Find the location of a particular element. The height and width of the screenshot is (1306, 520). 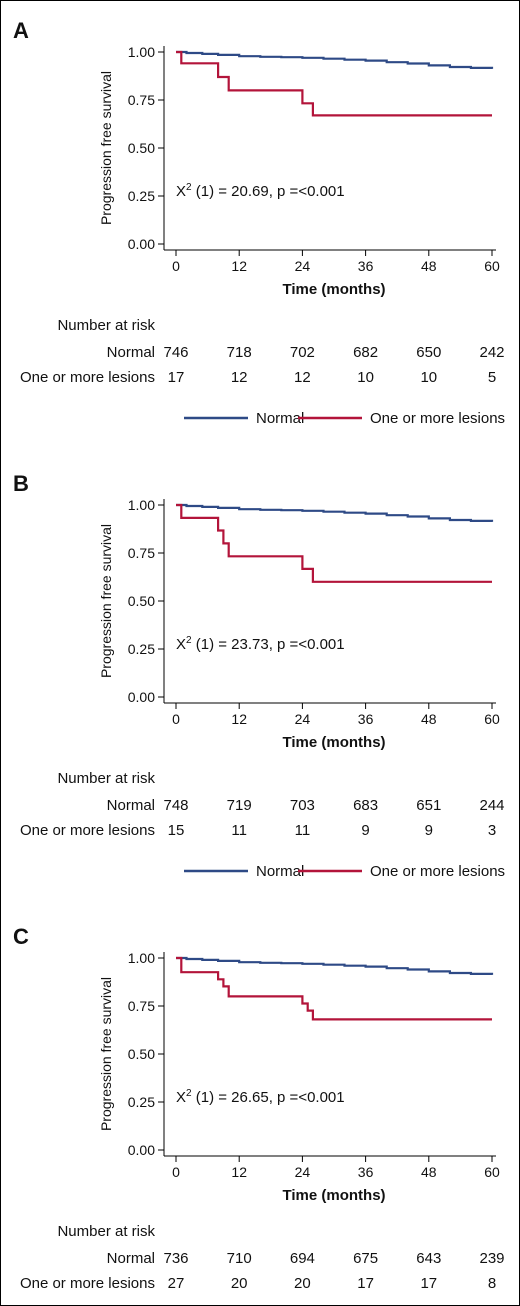

risk-value: 710 is located at coordinates (239, 1258).